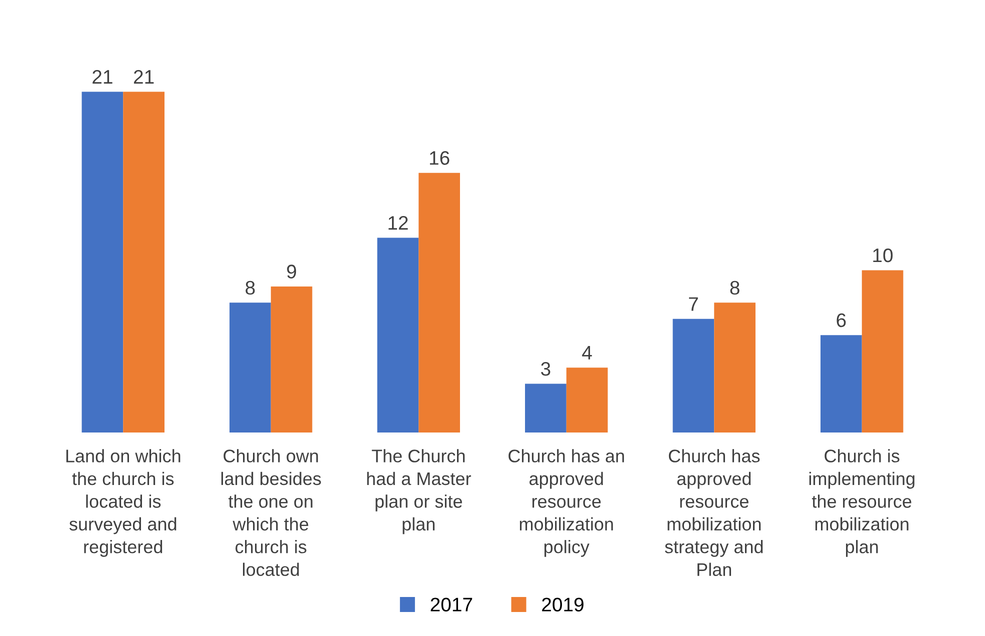  Describe the element at coordinates (451, 605) in the screenshot. I see `legend-label: 2017` at that location.